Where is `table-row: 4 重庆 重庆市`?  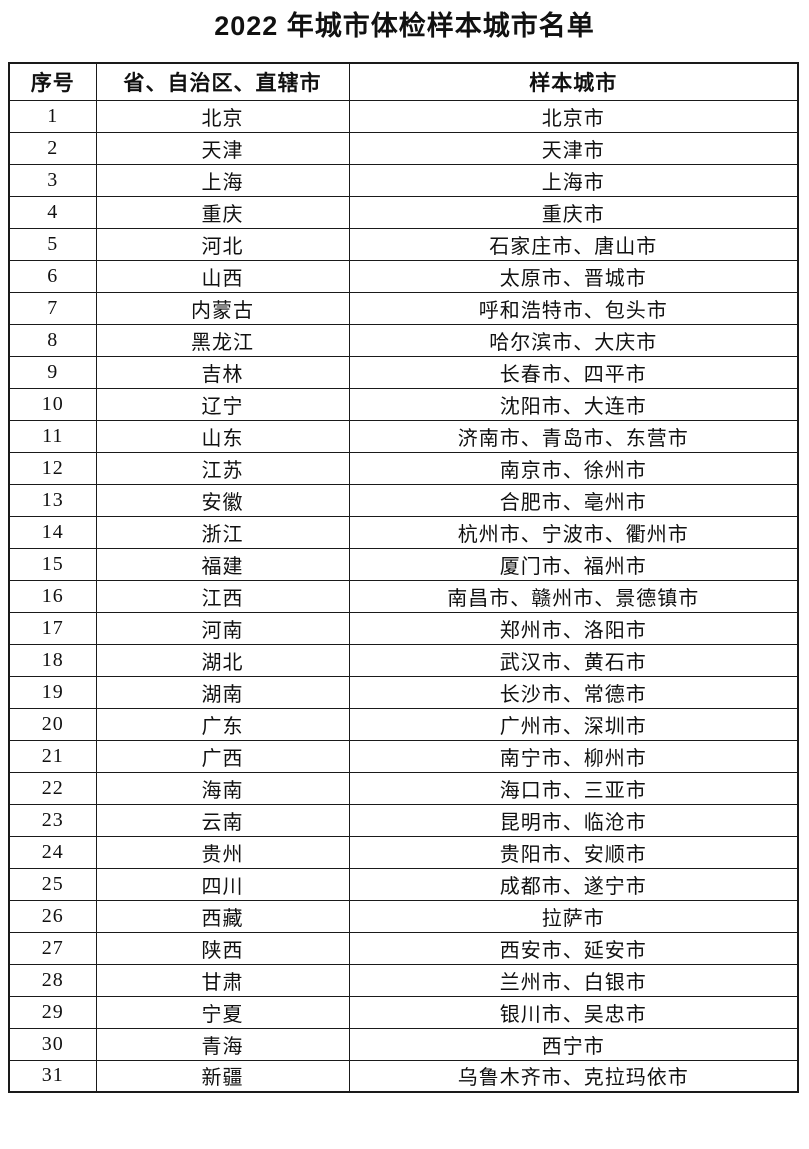 table-row: 4 重庆 重庆市 is located at coordinates (403, 212).